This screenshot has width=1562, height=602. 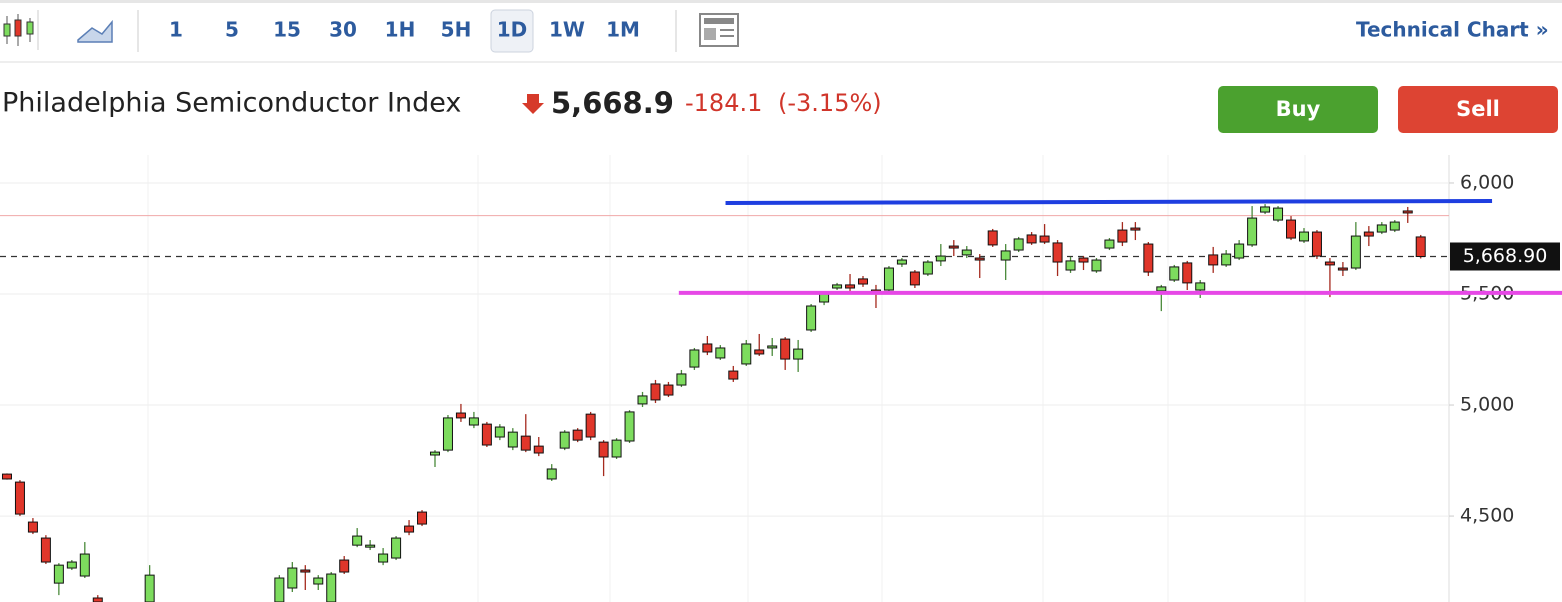 What do you see at coordinates (533, 104) in the screenshot?
I see `down-arrow` at bounding box center [533, 104].